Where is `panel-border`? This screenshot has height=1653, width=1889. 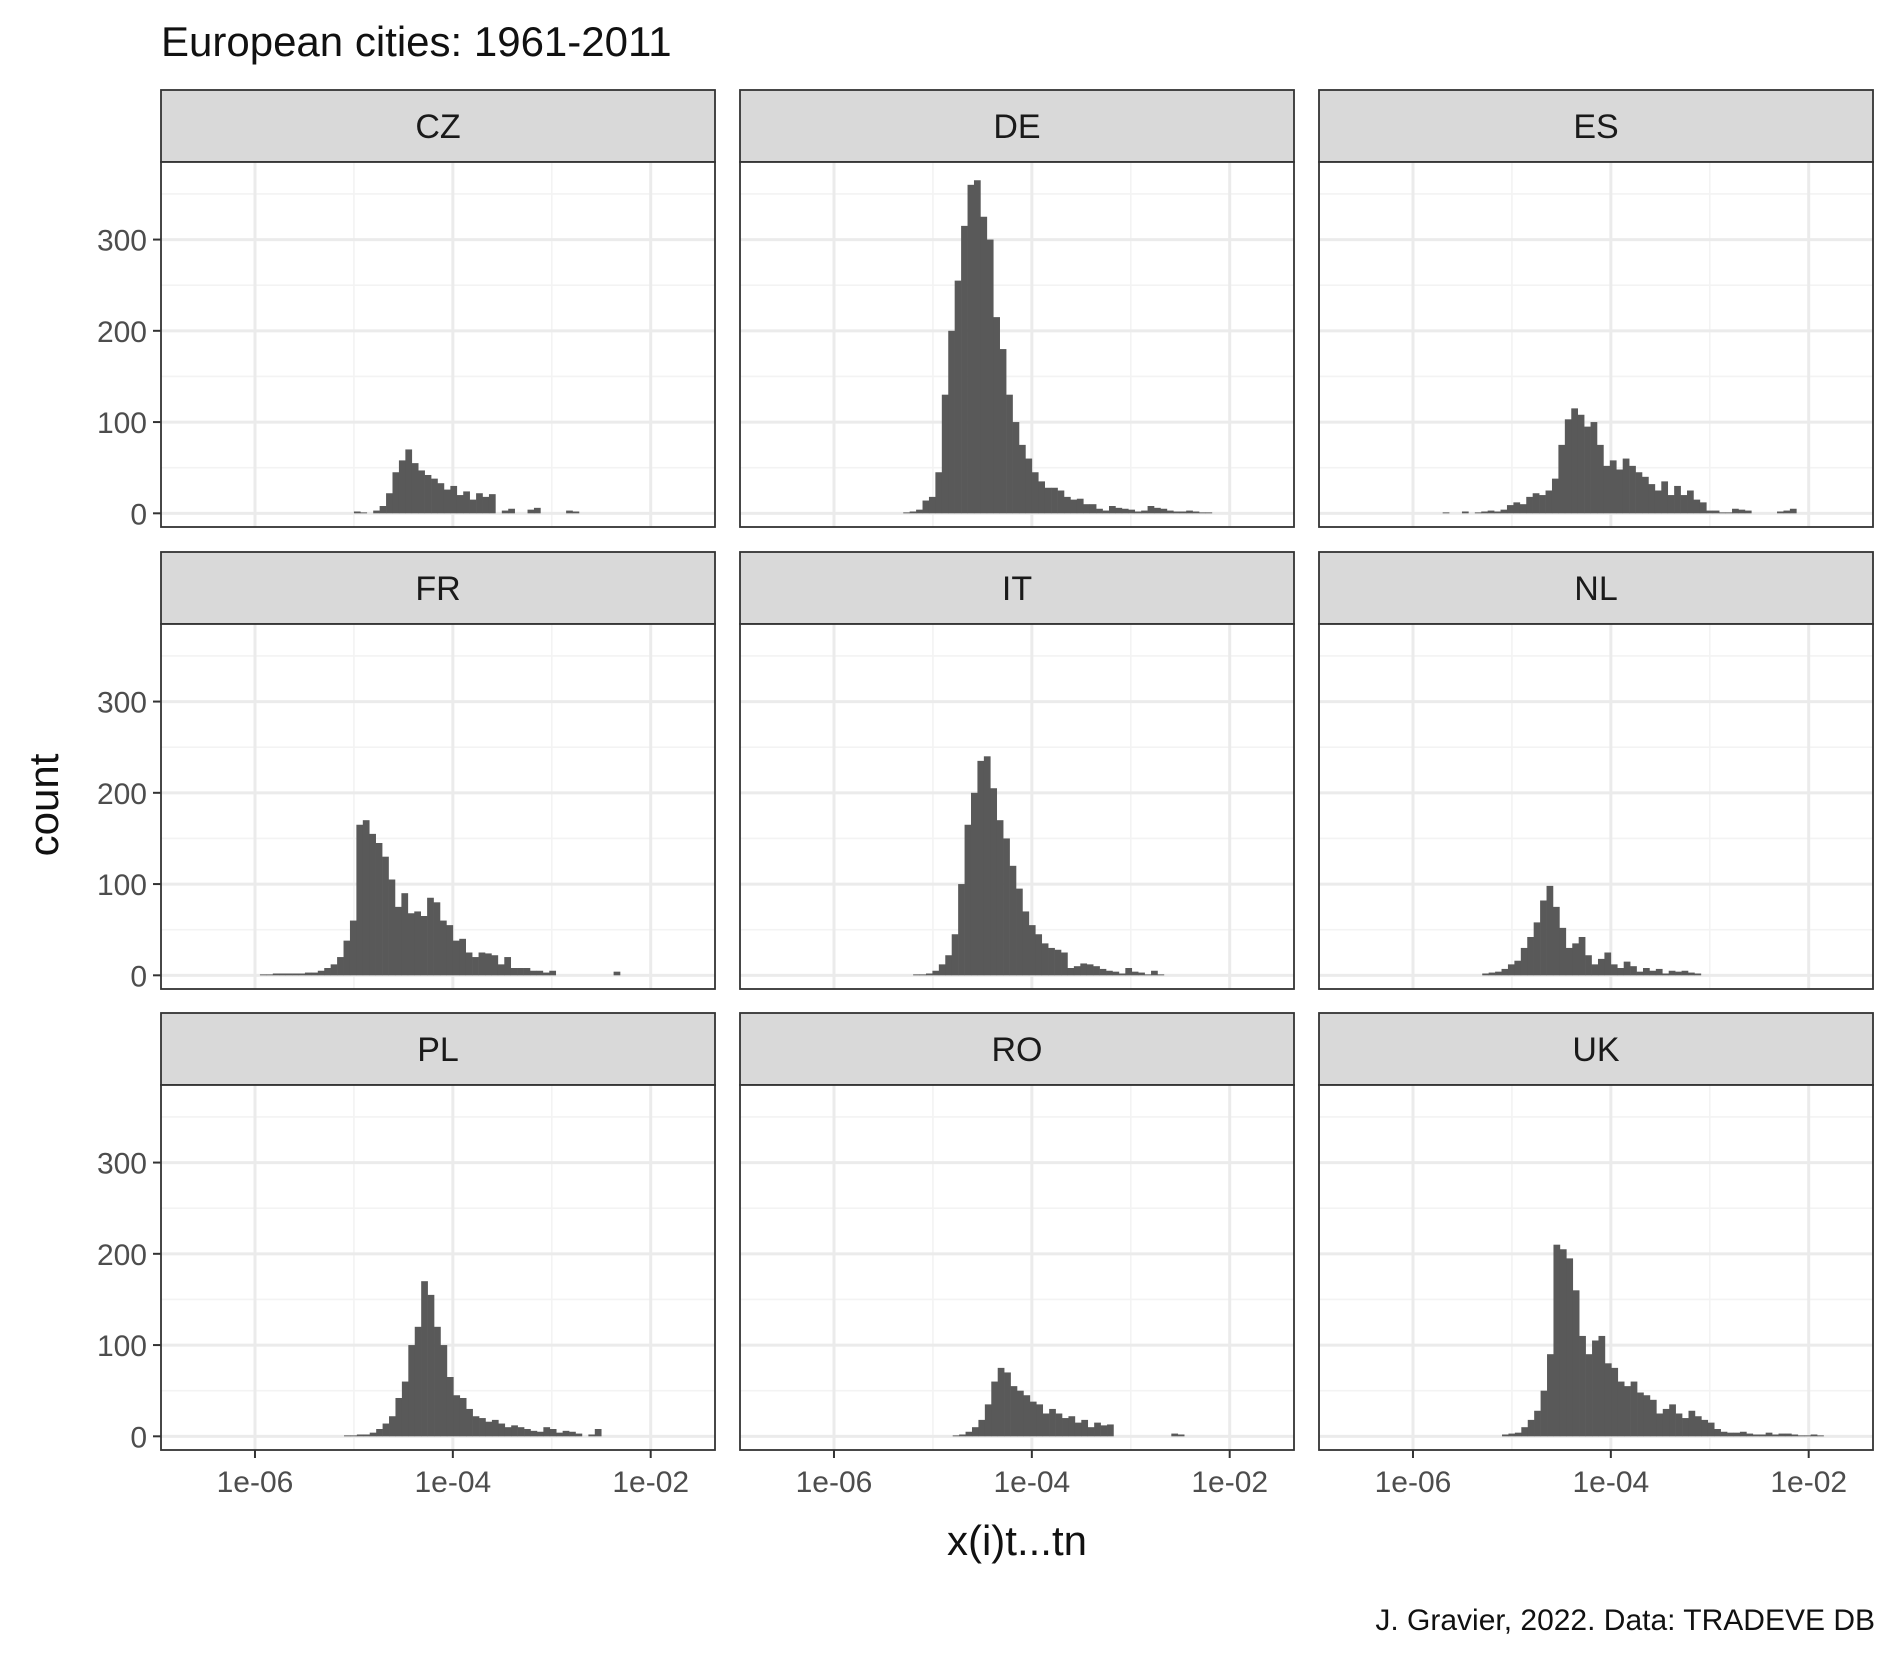 panel-border is located at coordinates (1596, 806).